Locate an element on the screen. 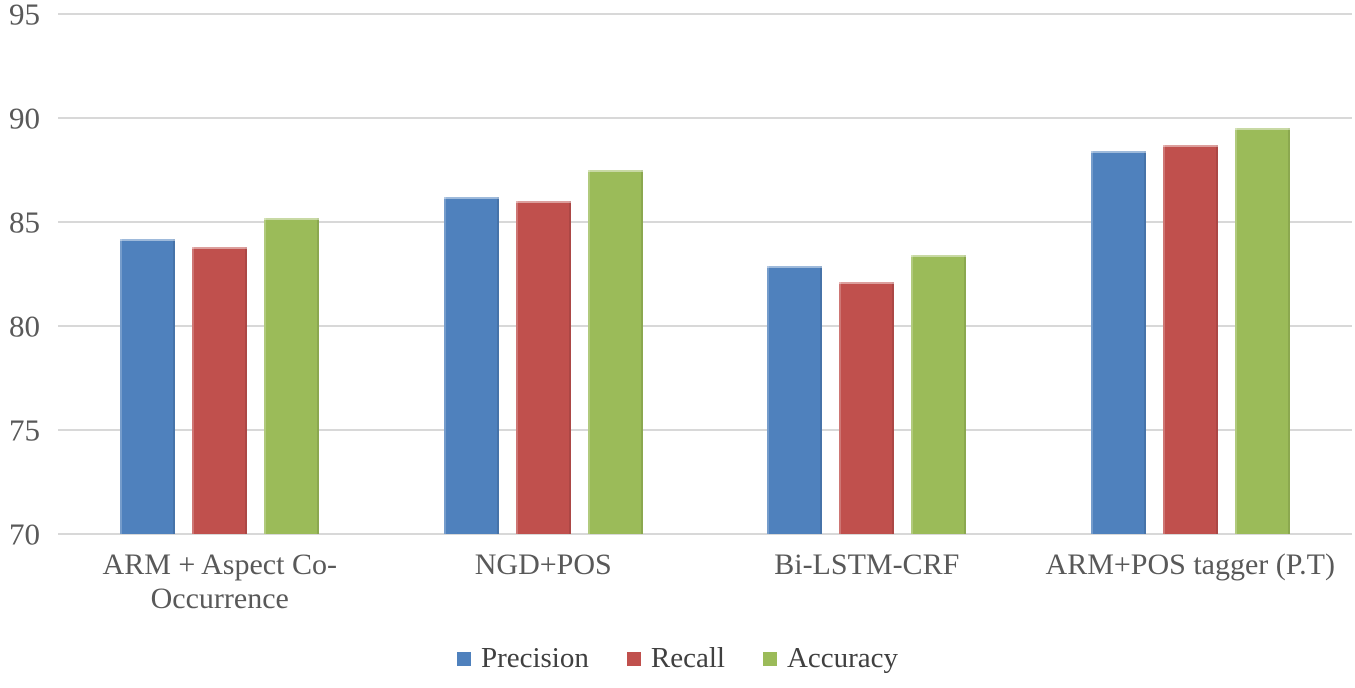  x-category-label-2: NGD+POS is located at coordinates (543, 564).